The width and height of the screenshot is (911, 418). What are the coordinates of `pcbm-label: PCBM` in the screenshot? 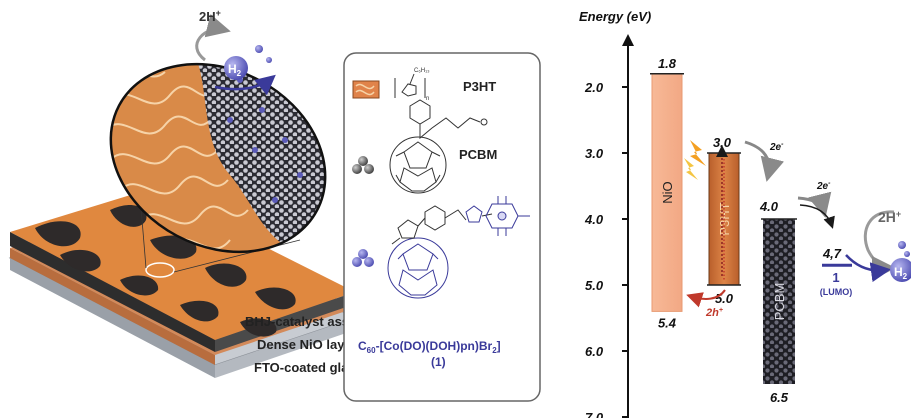 It's located at (478, 154).